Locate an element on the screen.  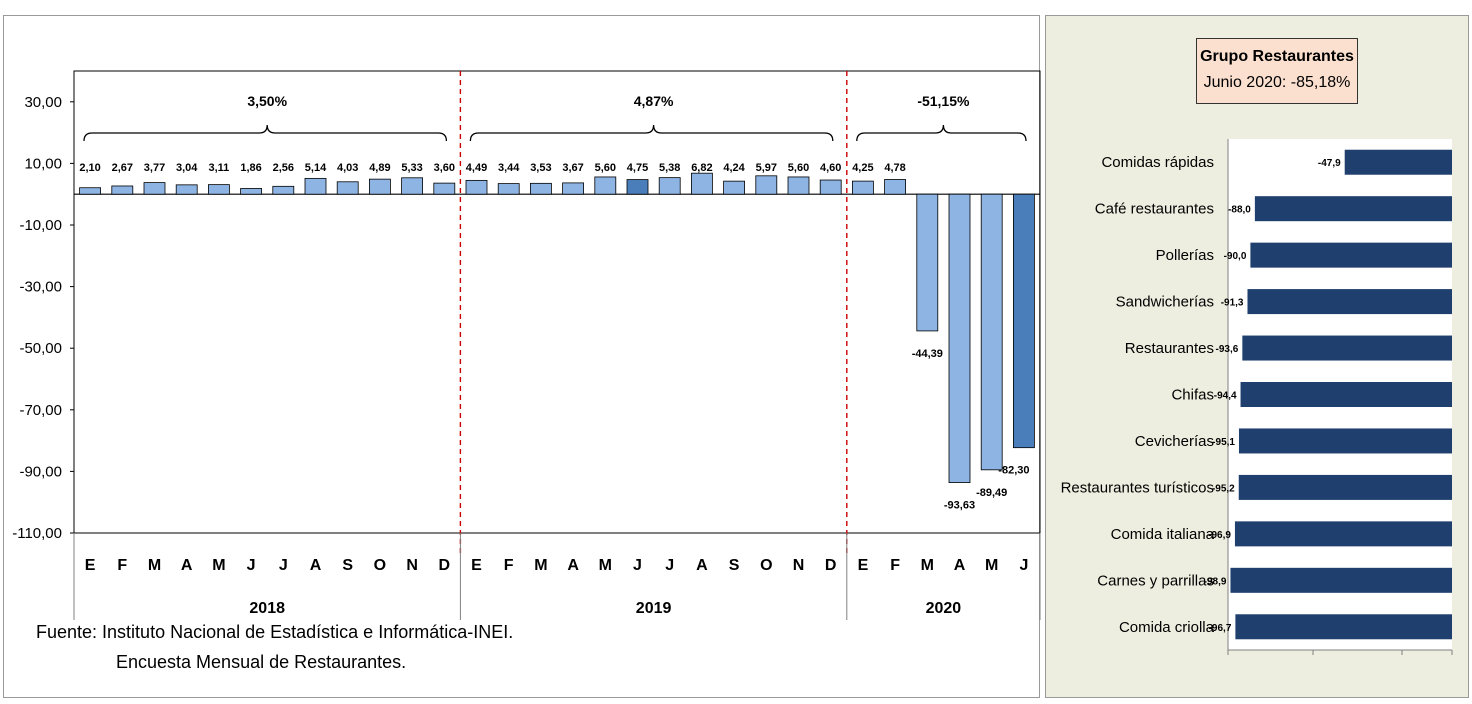
bar-value-label: 4,25 is located at coordinates (862, 168).